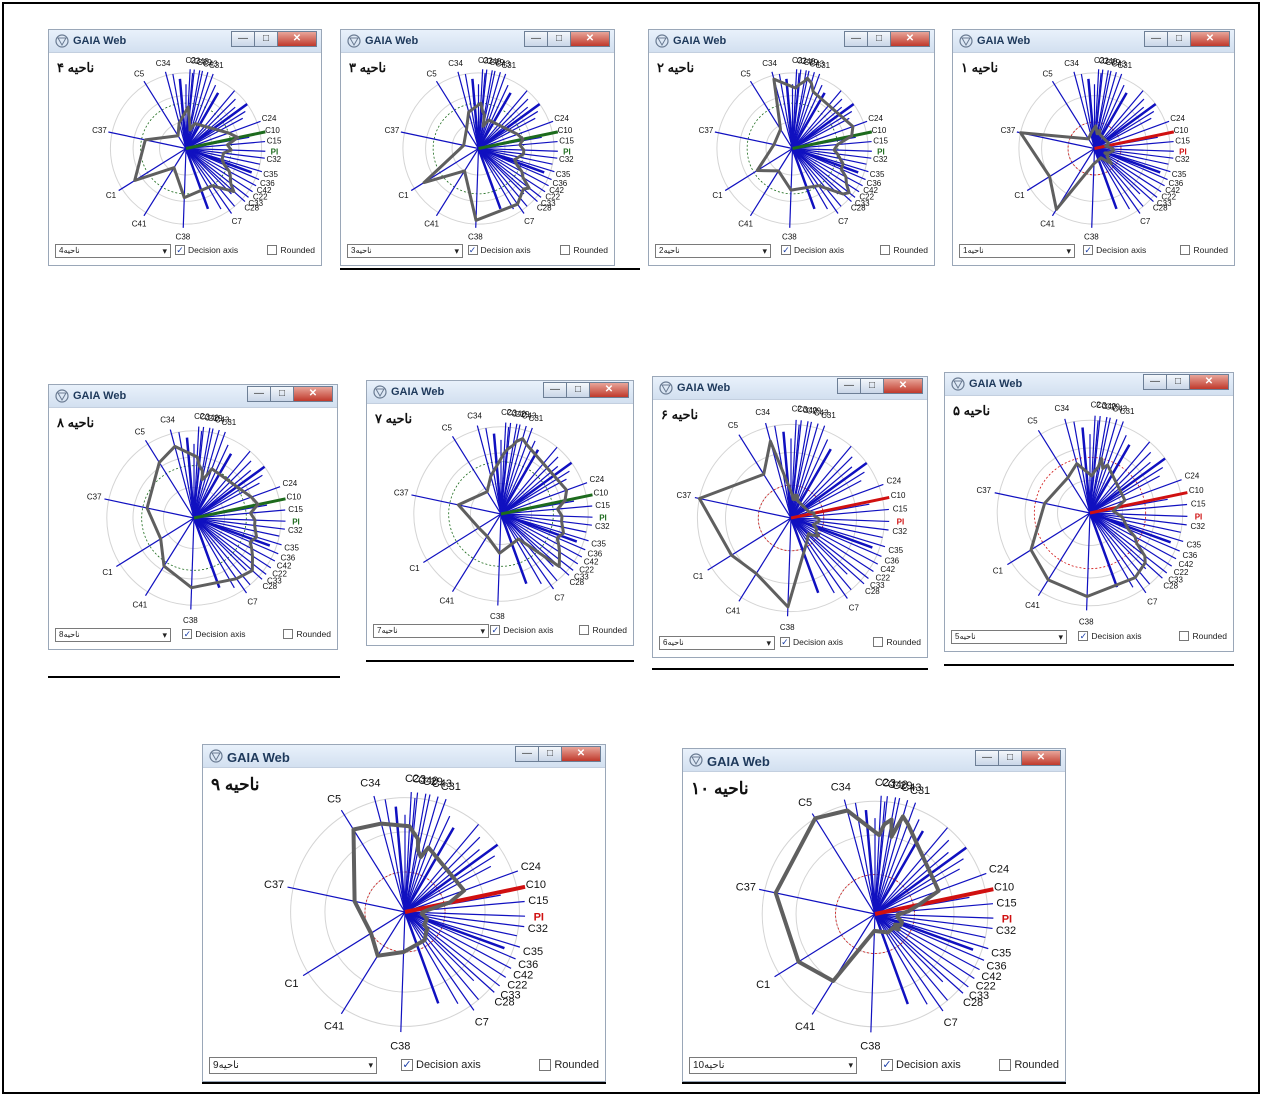 This screenshot has height=1098, width=1264. Describe the element at coordinates (113, 251) in the screenshot. I see `region-dropdown: ناحیه4` at that location.